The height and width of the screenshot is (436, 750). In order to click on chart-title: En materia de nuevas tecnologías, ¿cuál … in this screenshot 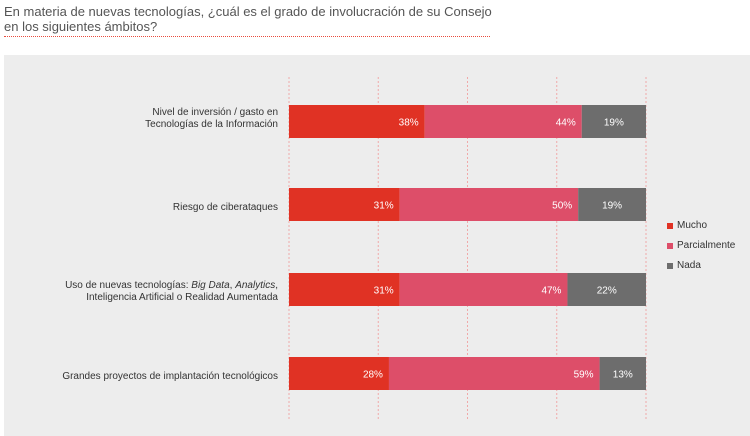, I will do `click(248, 19)`.